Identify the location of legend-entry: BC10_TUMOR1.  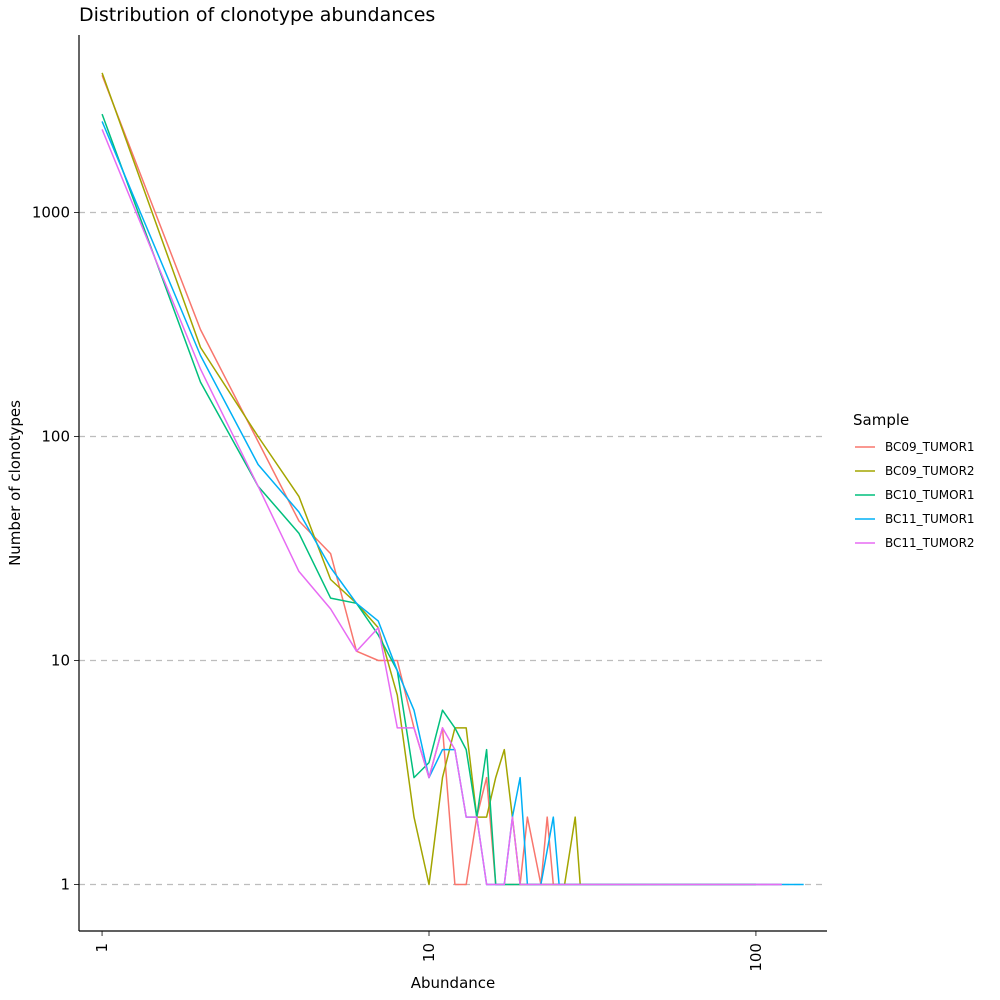
(930, 495).